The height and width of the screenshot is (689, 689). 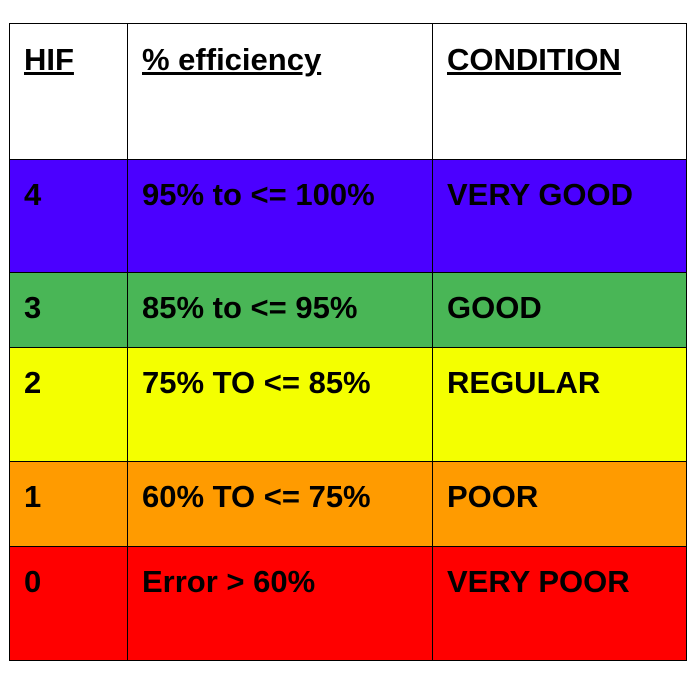 I want to click on table-row: 3 85% to <= 95% GOOD, so click(x=348, y=310).